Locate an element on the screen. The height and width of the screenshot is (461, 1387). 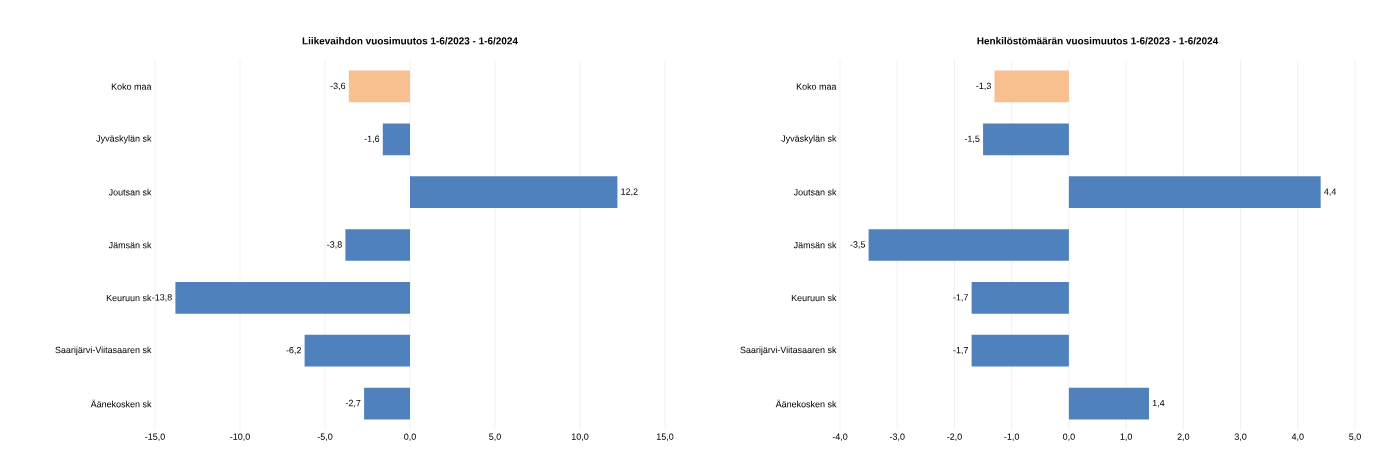
x-tick-label: -2,0 is located at coordinates (954, 437).